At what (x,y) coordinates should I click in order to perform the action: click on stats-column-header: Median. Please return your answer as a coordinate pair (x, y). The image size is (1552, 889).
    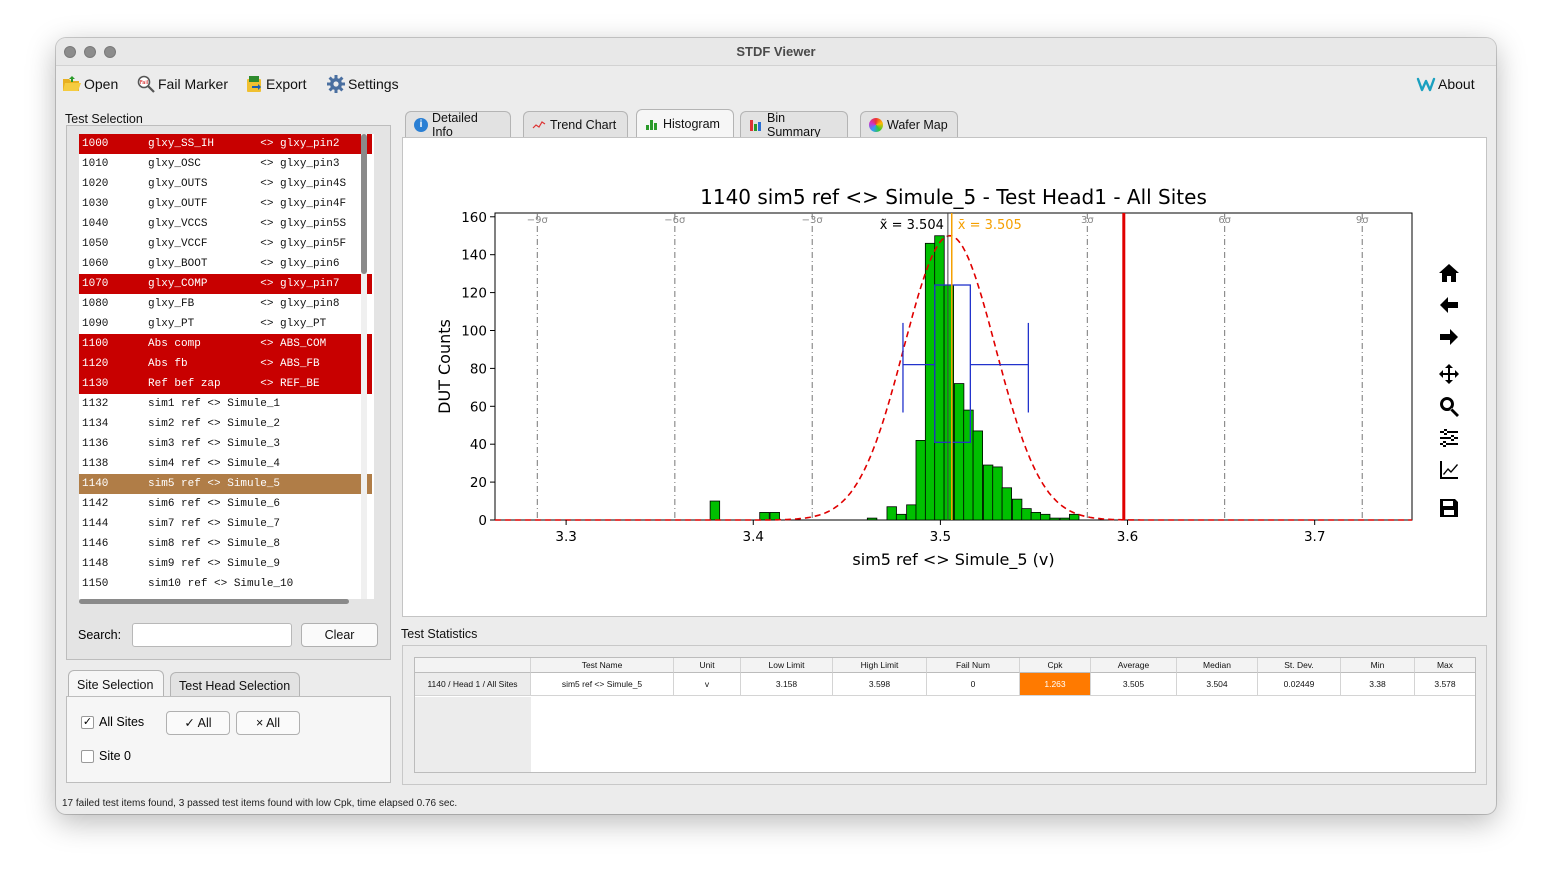
    Looking at the image, I should click on (1217, 665).